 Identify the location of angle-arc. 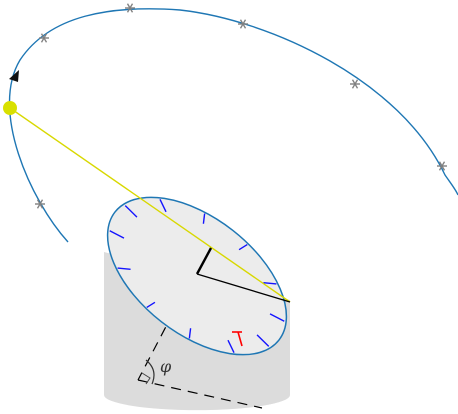
(150, 372).